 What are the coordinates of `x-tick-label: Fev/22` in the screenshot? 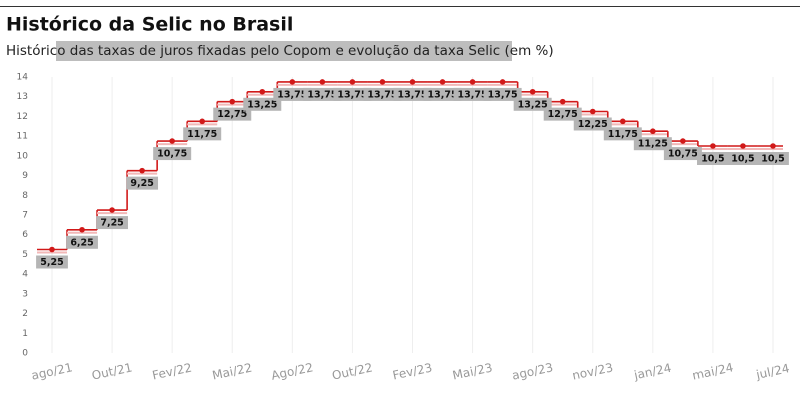 It's located at (172, 372).